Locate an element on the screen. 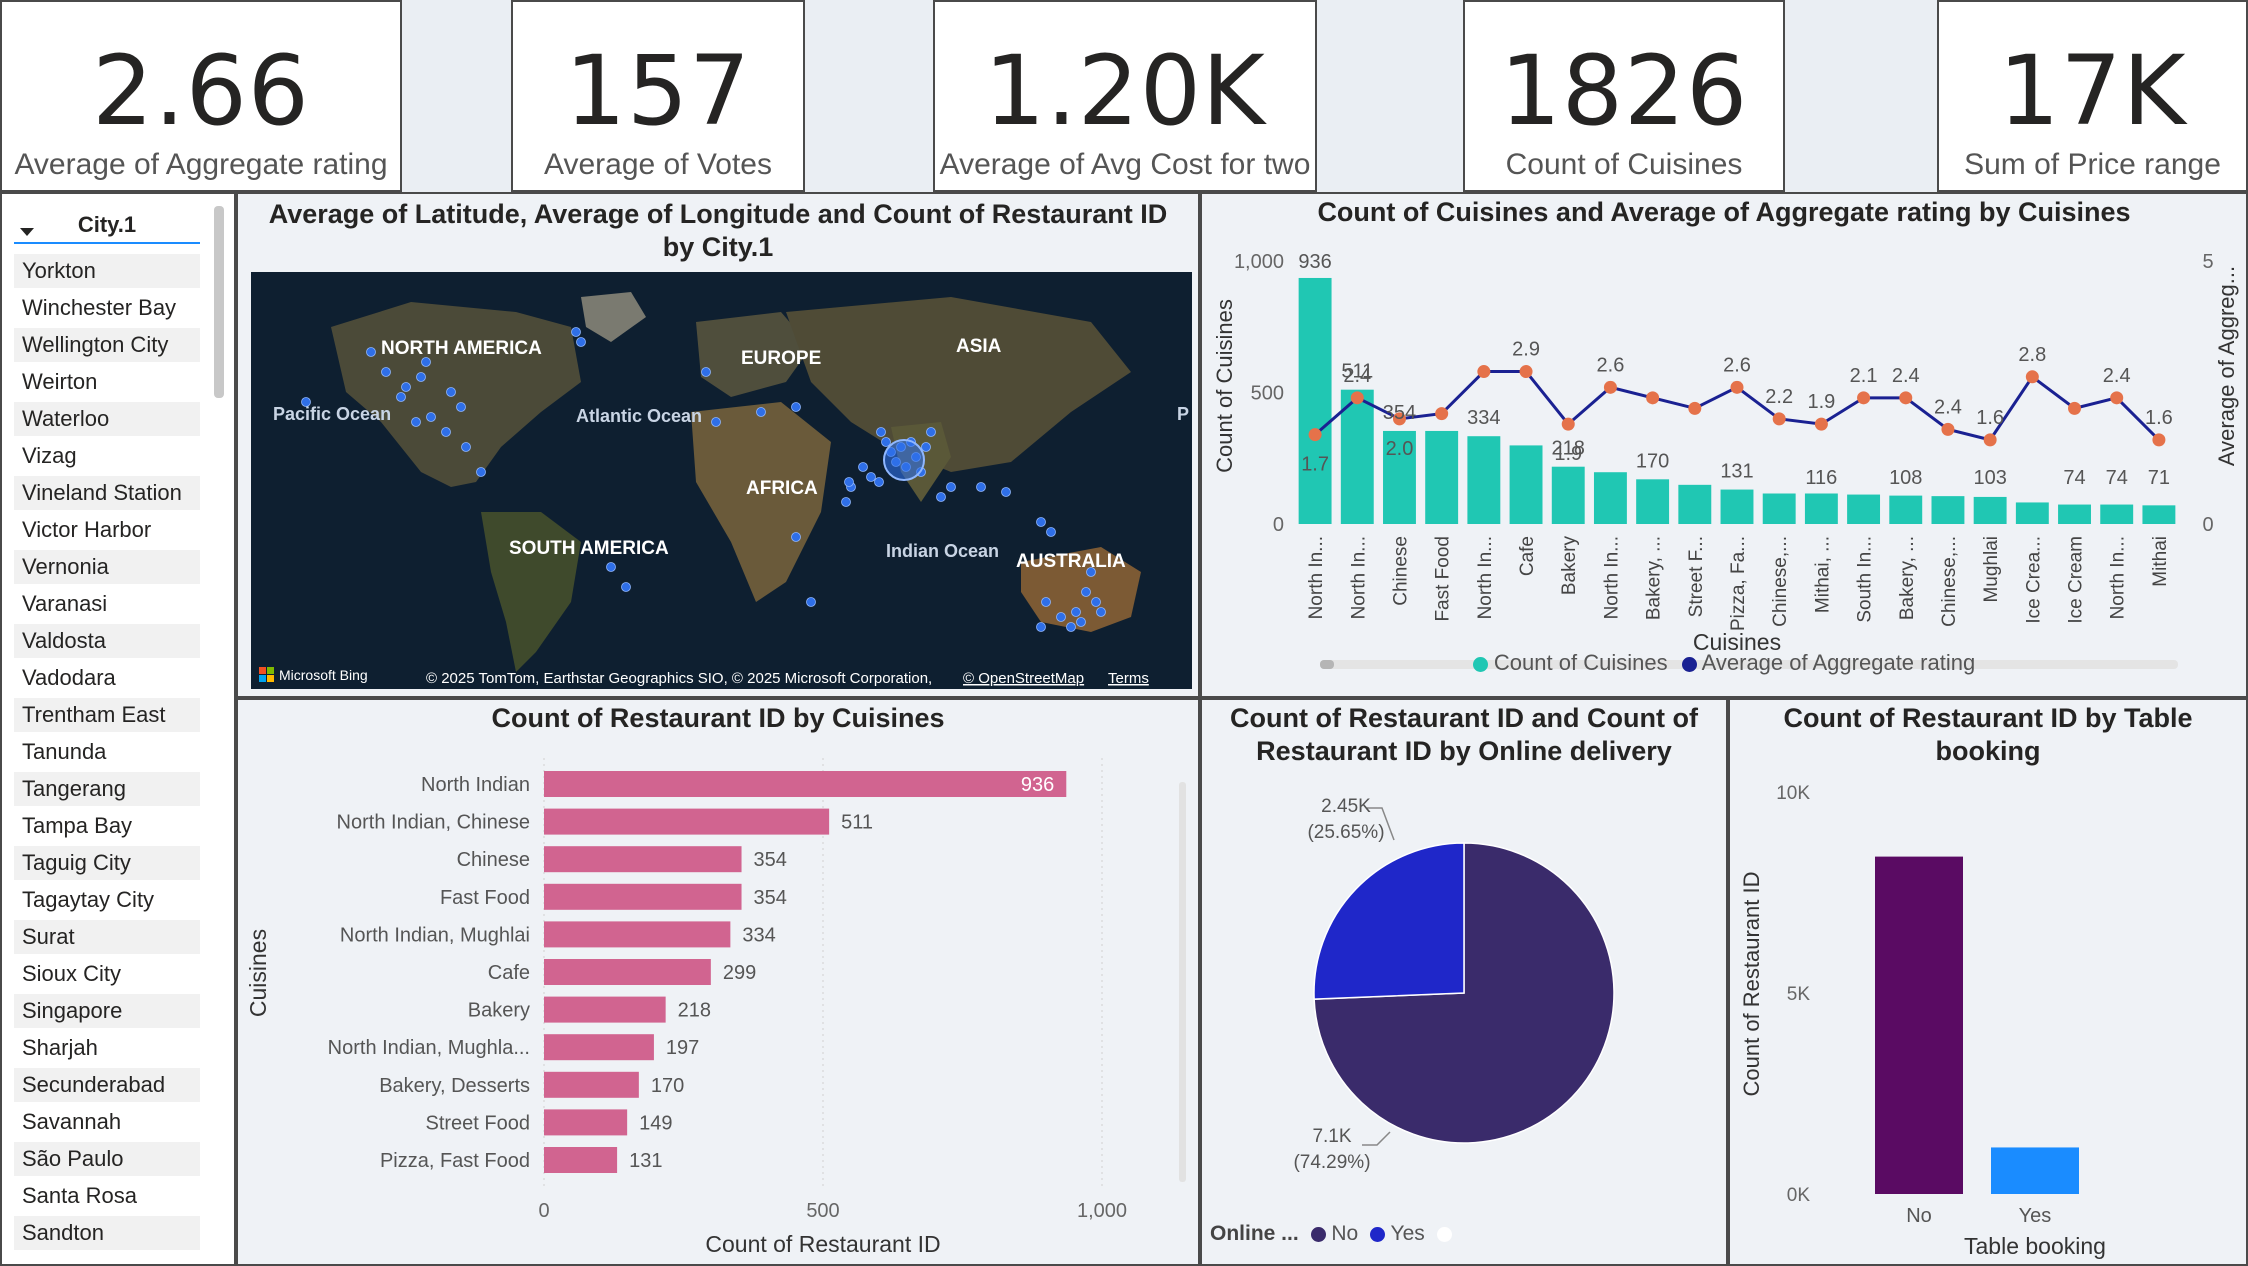 Image resolution: width=2248 pixels, height=1266 pixels. slicer-item: Savannah is located at coordinates (72, 1121).